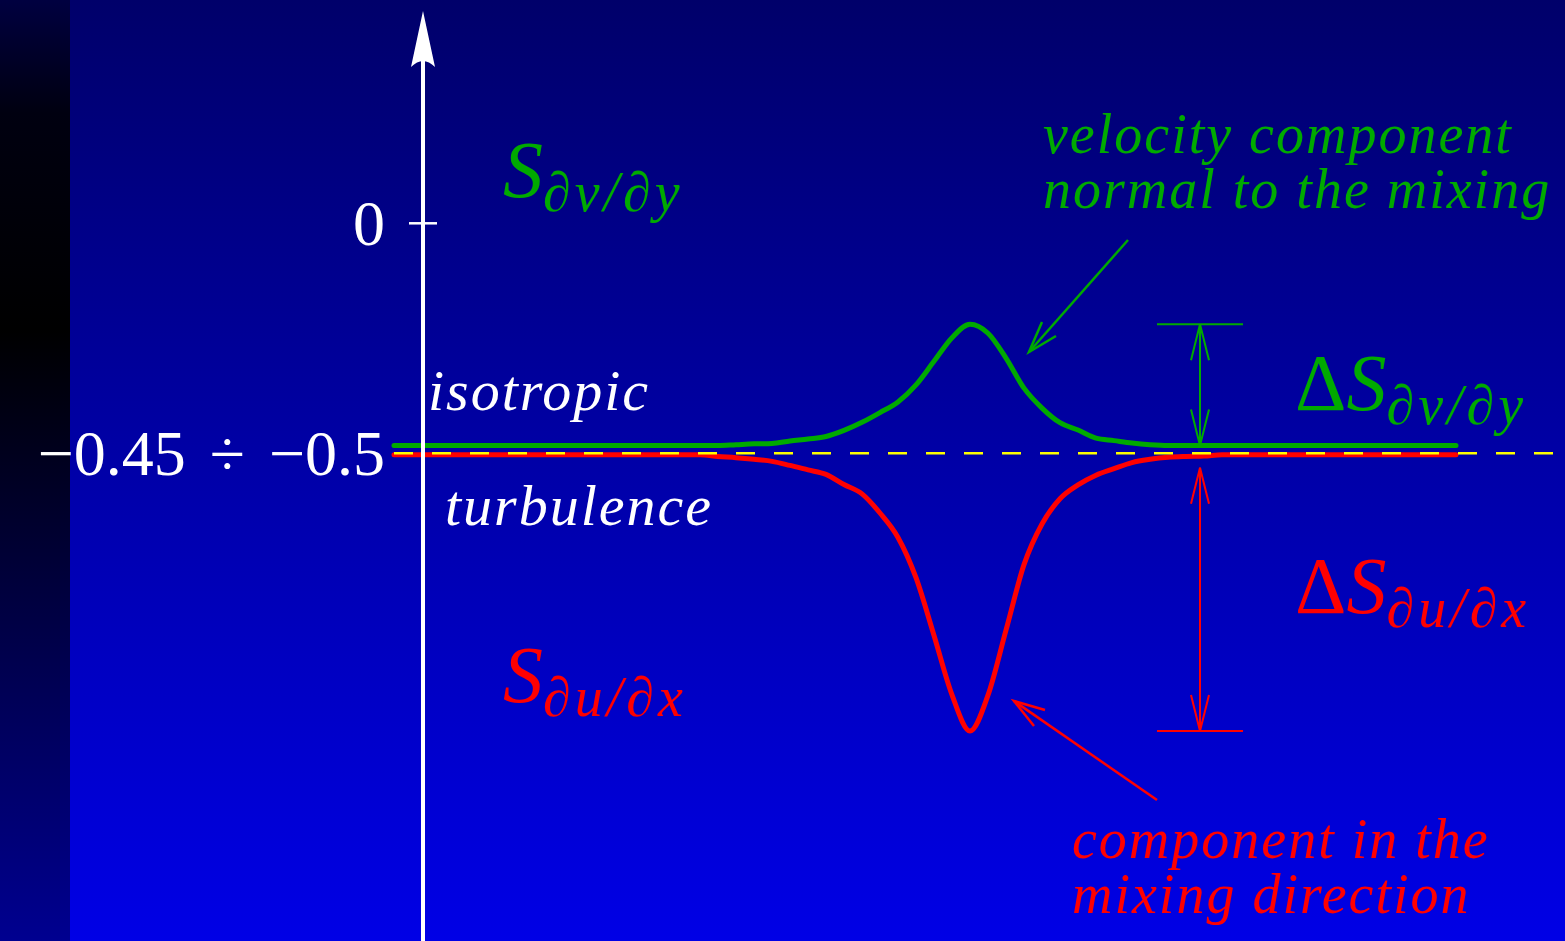 The image size is (1565, 941). I want to click on text: component in the mixing direction, so click(1281, 866).